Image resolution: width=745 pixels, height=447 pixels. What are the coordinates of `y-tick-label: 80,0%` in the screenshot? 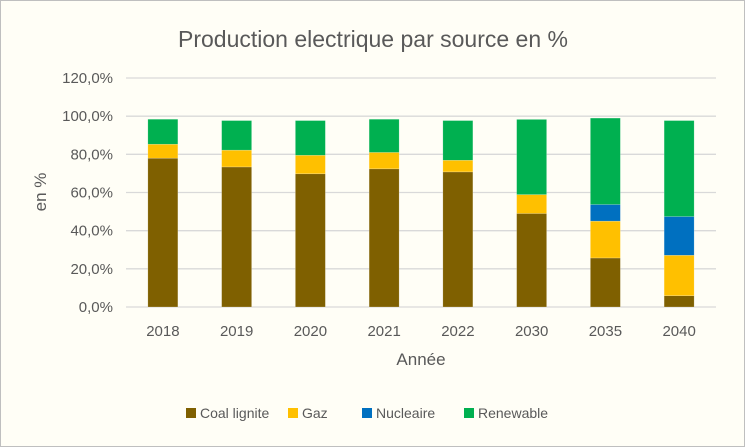 It's located at (91, 154).